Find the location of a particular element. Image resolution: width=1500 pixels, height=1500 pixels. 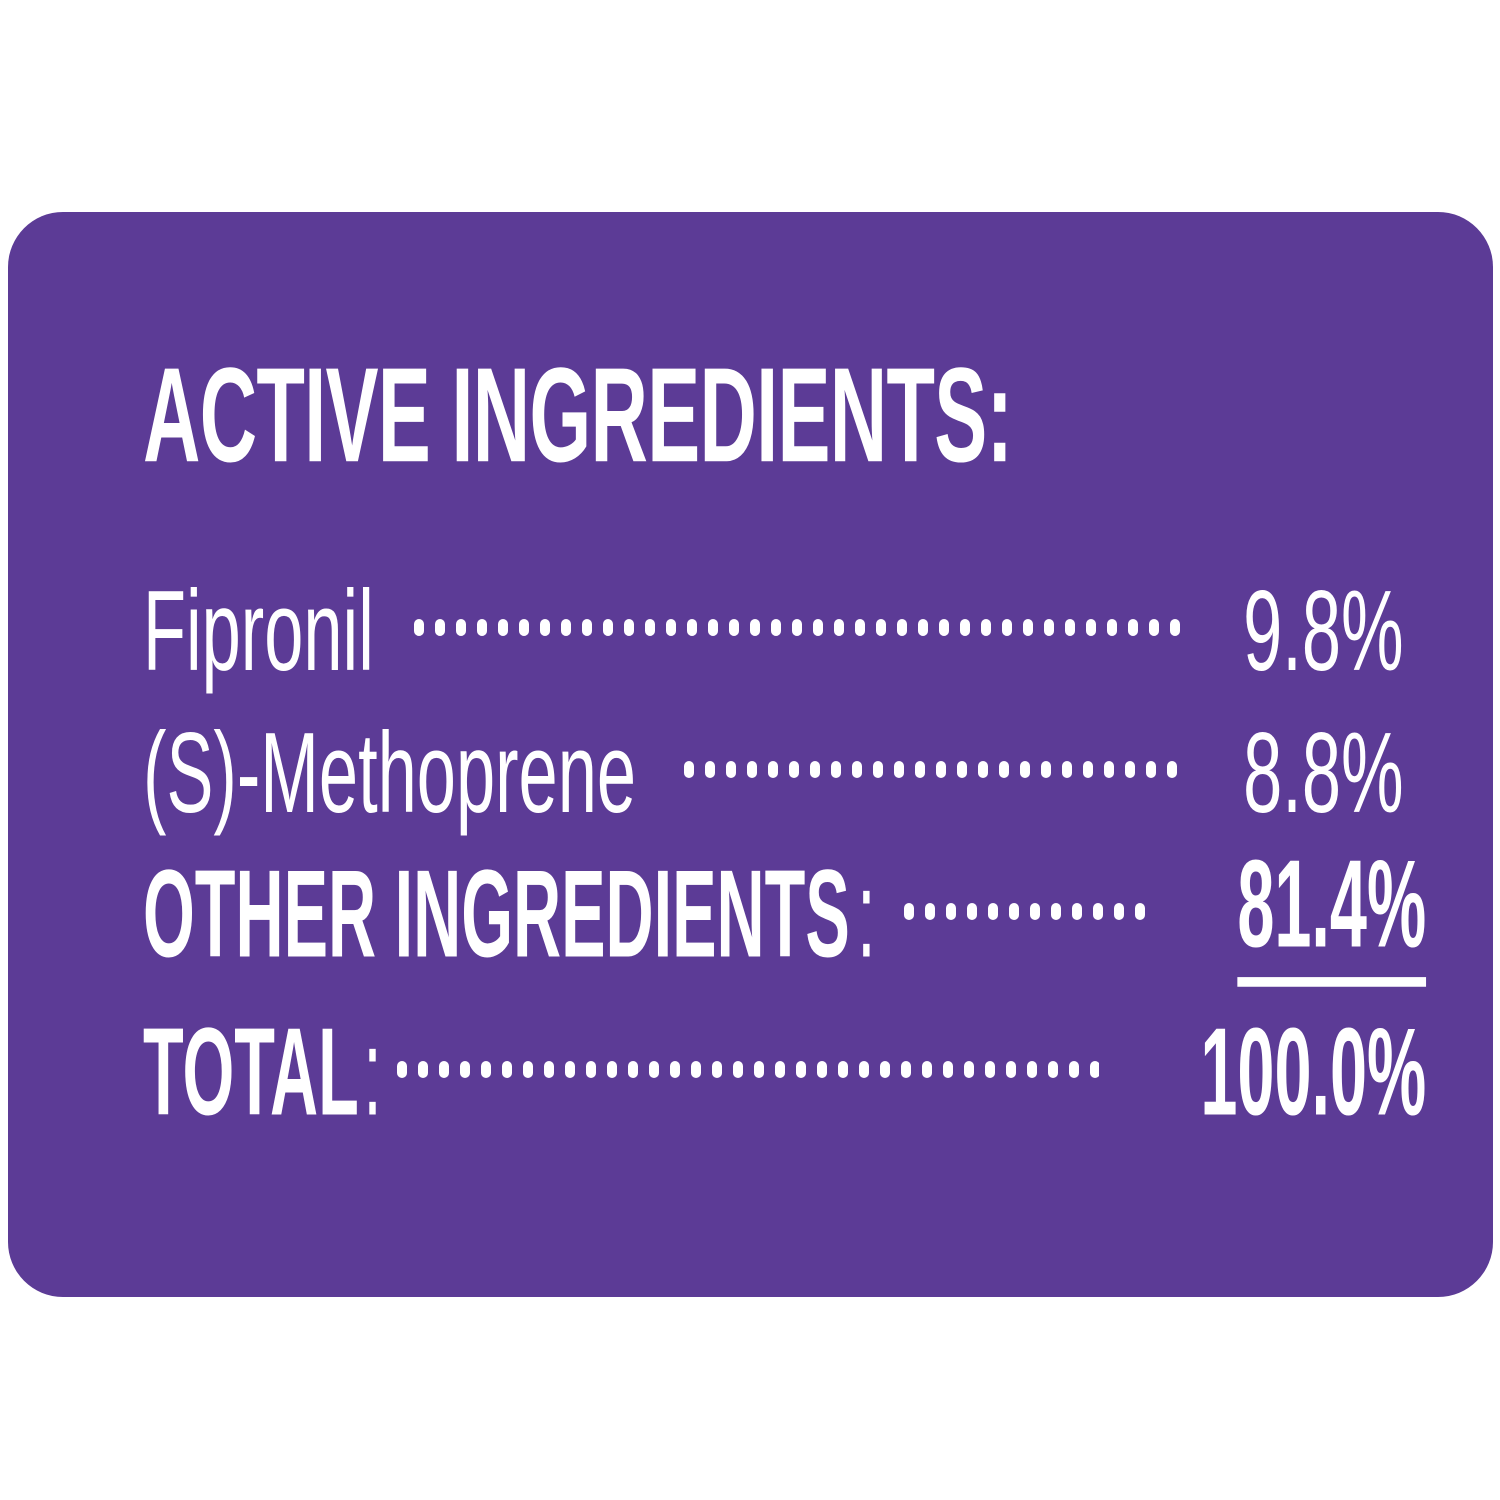

section-header: ACTIVE INGREDIENTS: is located at coordinates (753, 414).